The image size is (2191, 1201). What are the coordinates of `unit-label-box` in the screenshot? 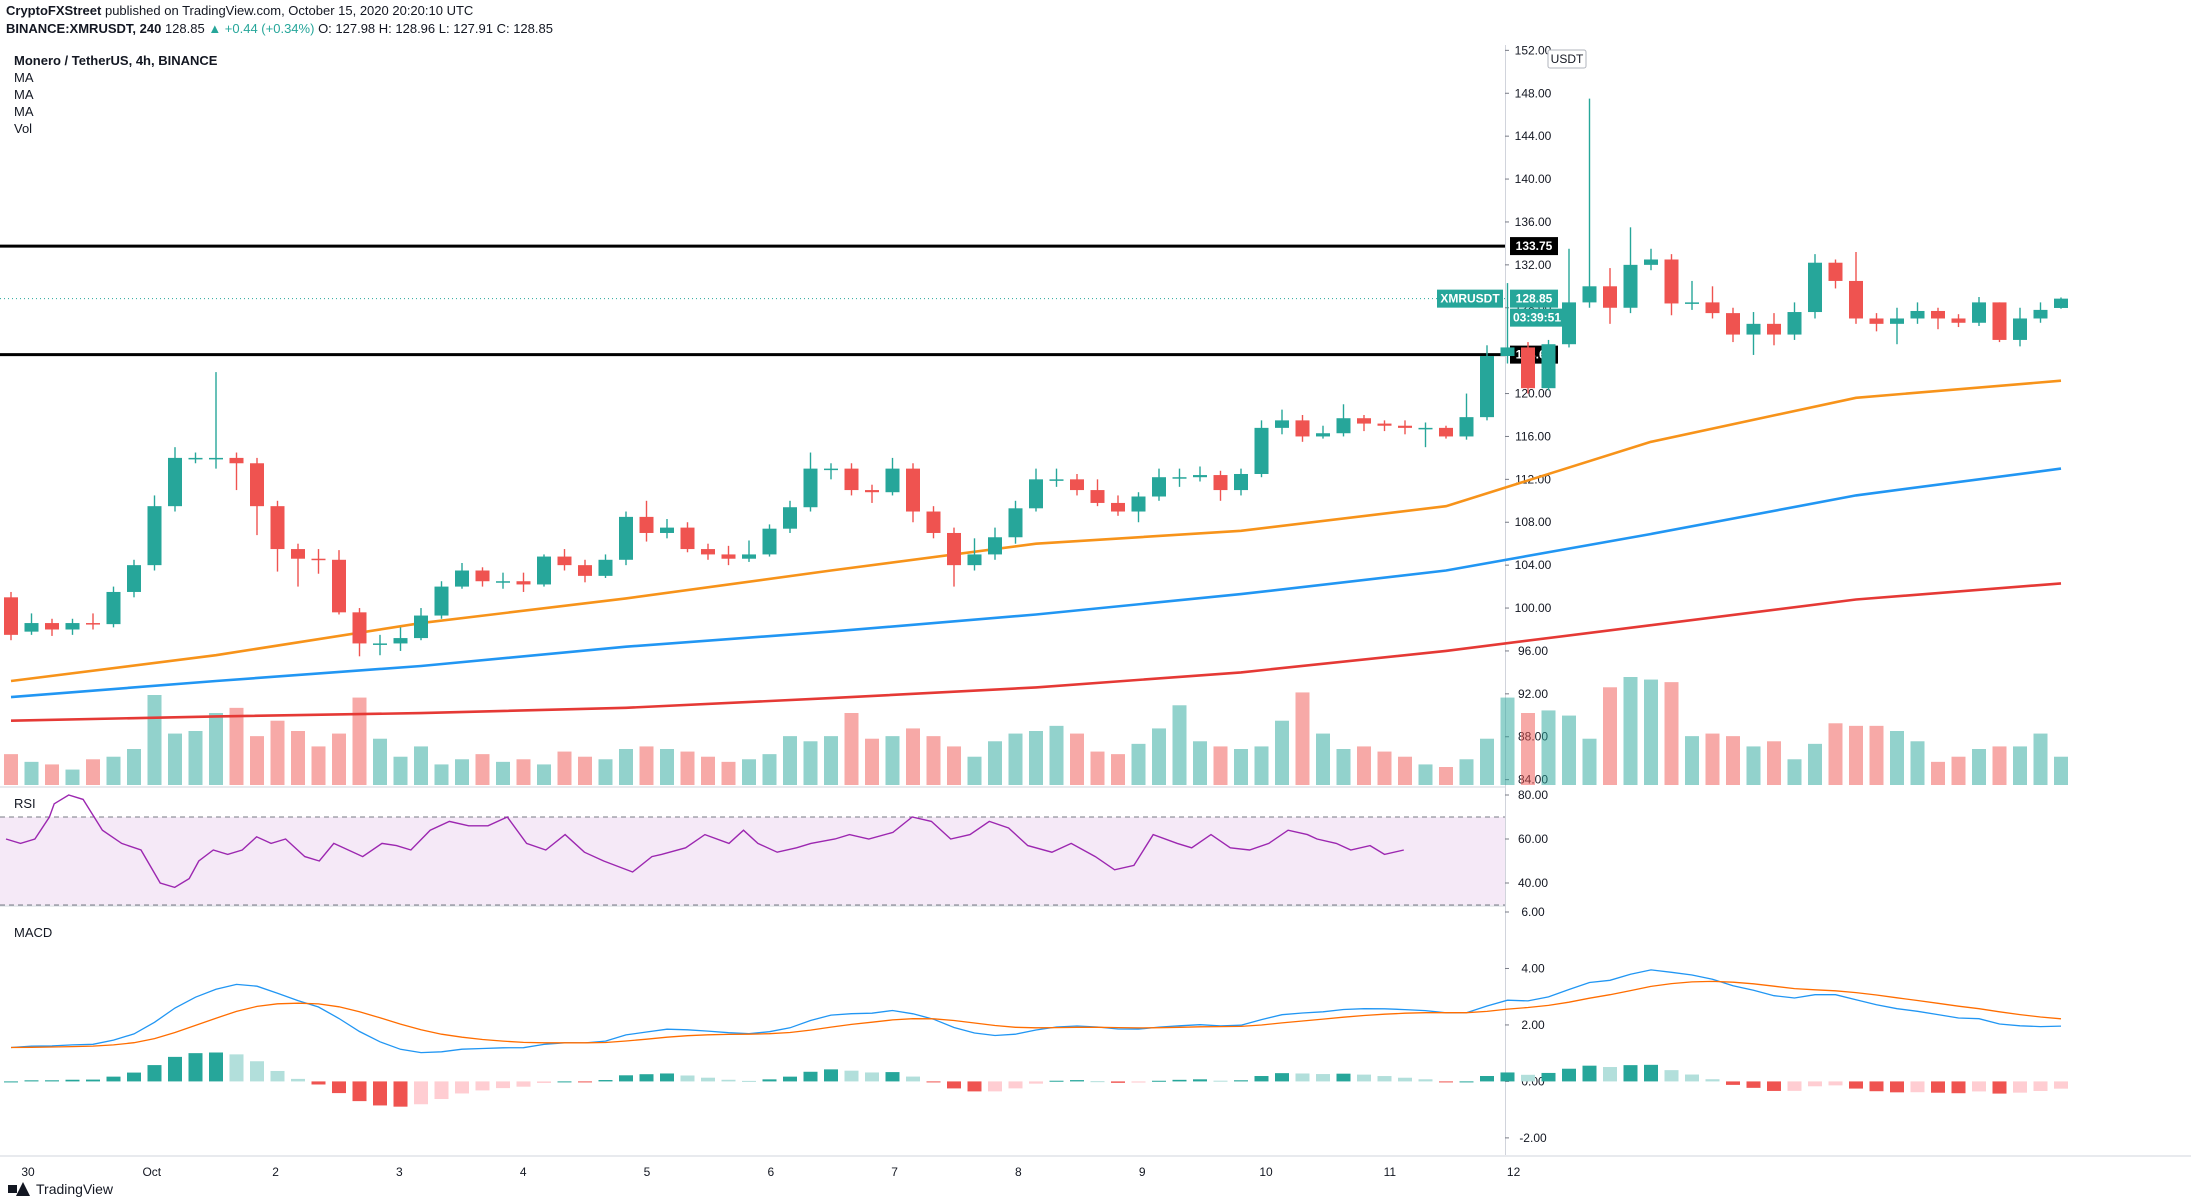 It's located at (1567, 59).